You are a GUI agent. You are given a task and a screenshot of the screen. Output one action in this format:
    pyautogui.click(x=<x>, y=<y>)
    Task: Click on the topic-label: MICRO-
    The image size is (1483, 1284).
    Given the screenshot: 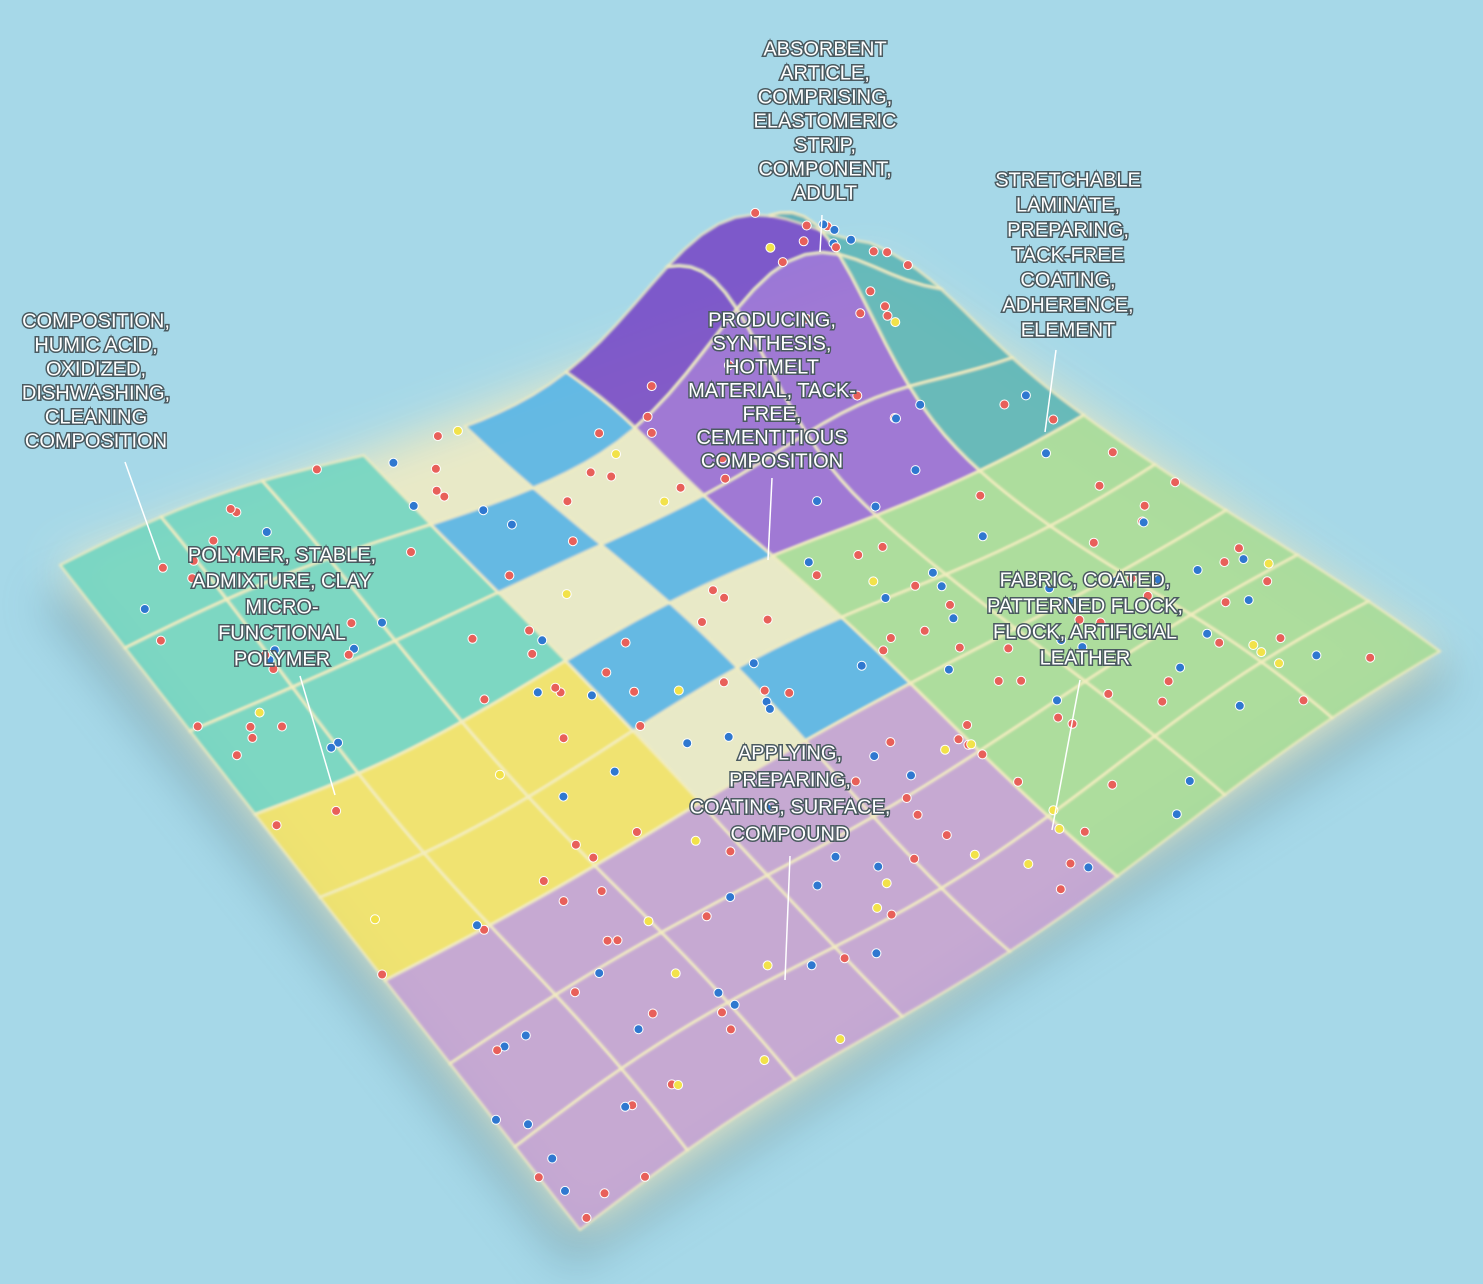 What is the action you would take?
    pyautogui.click(x=281, y=608)
    